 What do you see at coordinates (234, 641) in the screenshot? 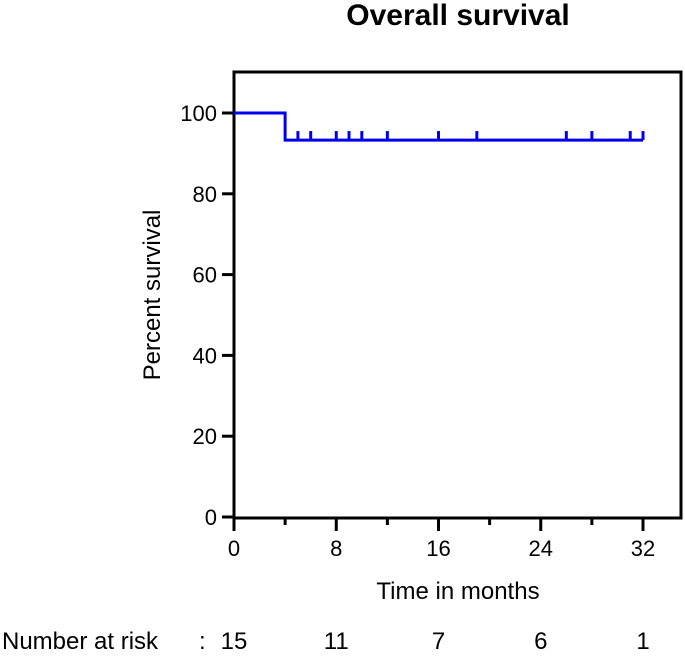
I see `risk-count: 15` at bounding box center [234, 641].